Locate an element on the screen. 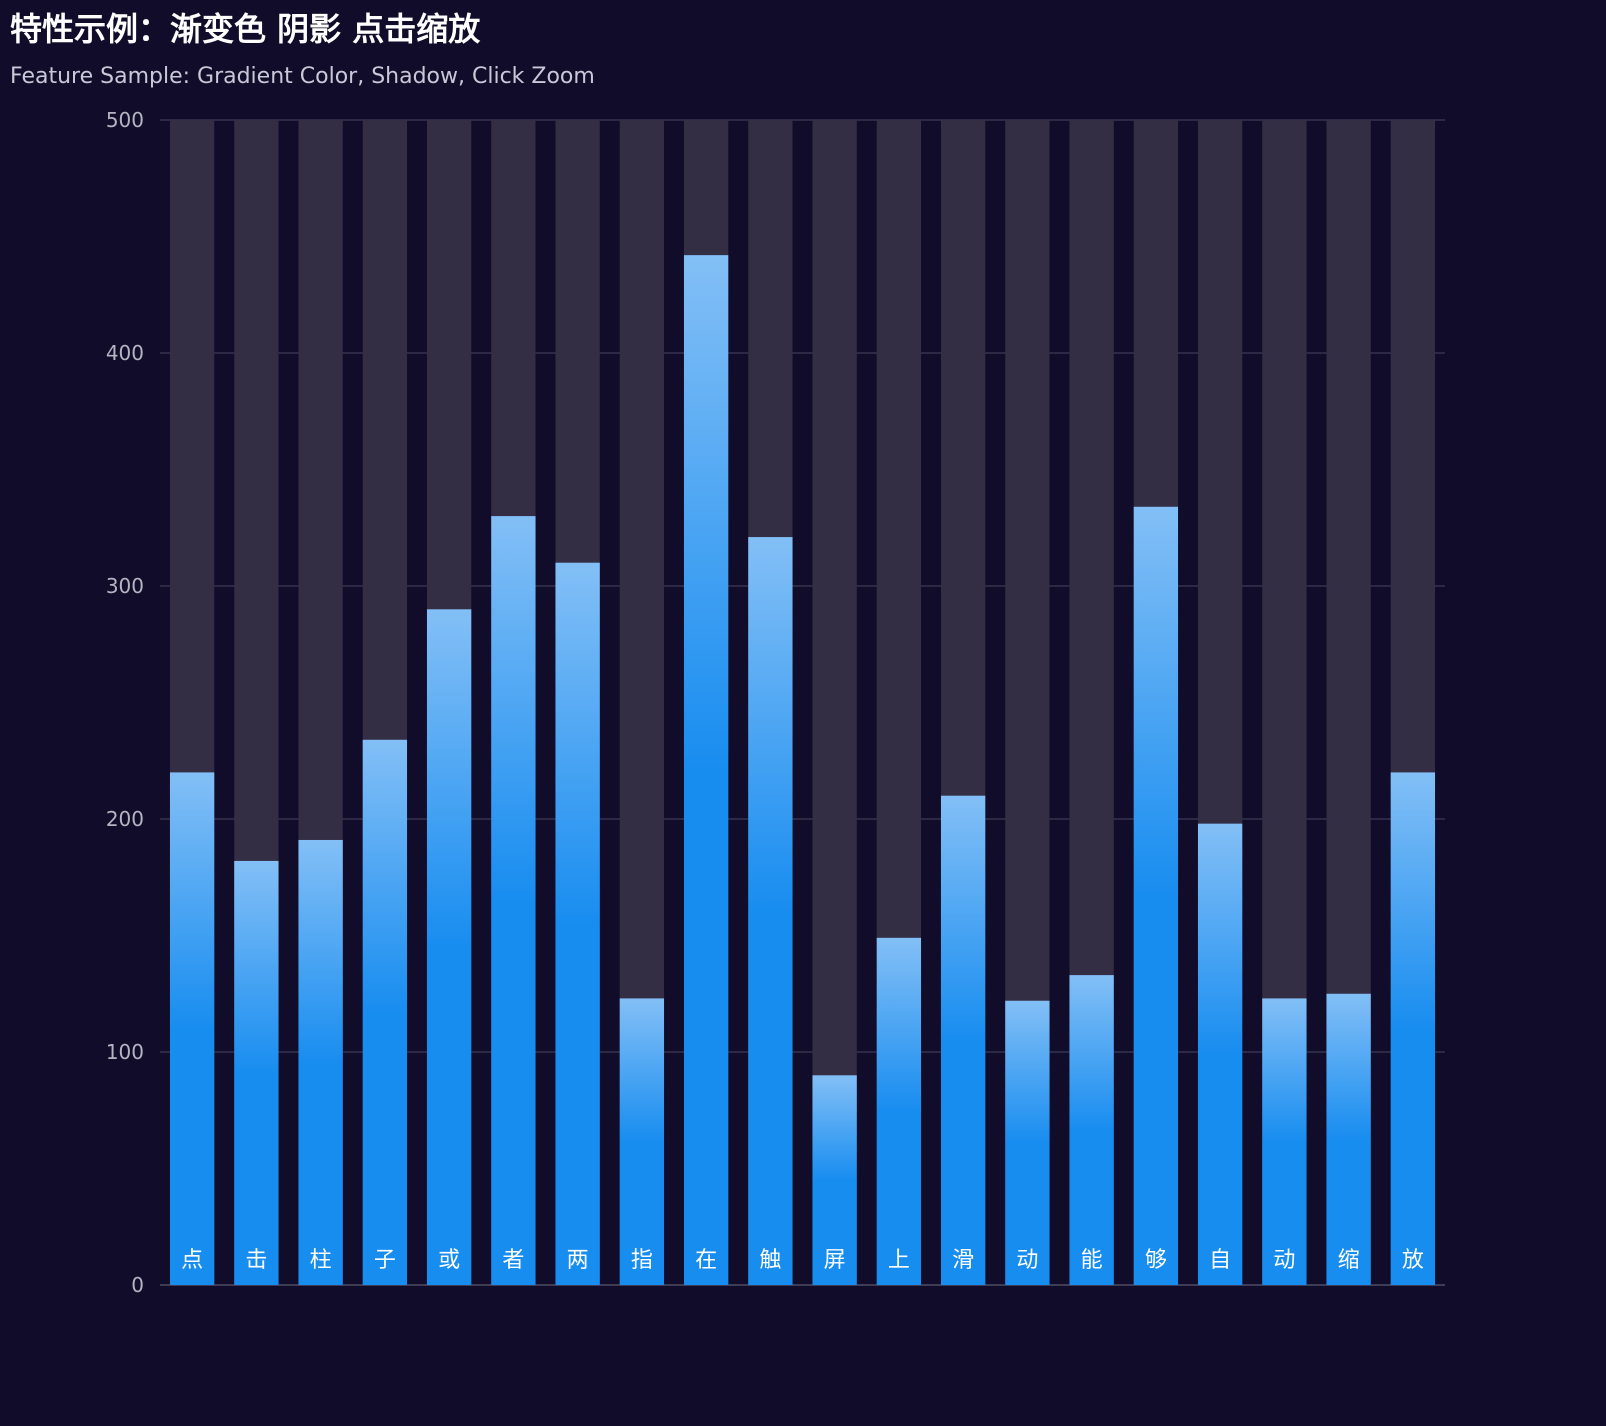 This screenshot has width=1606, height=1426. y-axis-ticks: 0 100 200 300 400 500 is located at coordinates (125, 702).